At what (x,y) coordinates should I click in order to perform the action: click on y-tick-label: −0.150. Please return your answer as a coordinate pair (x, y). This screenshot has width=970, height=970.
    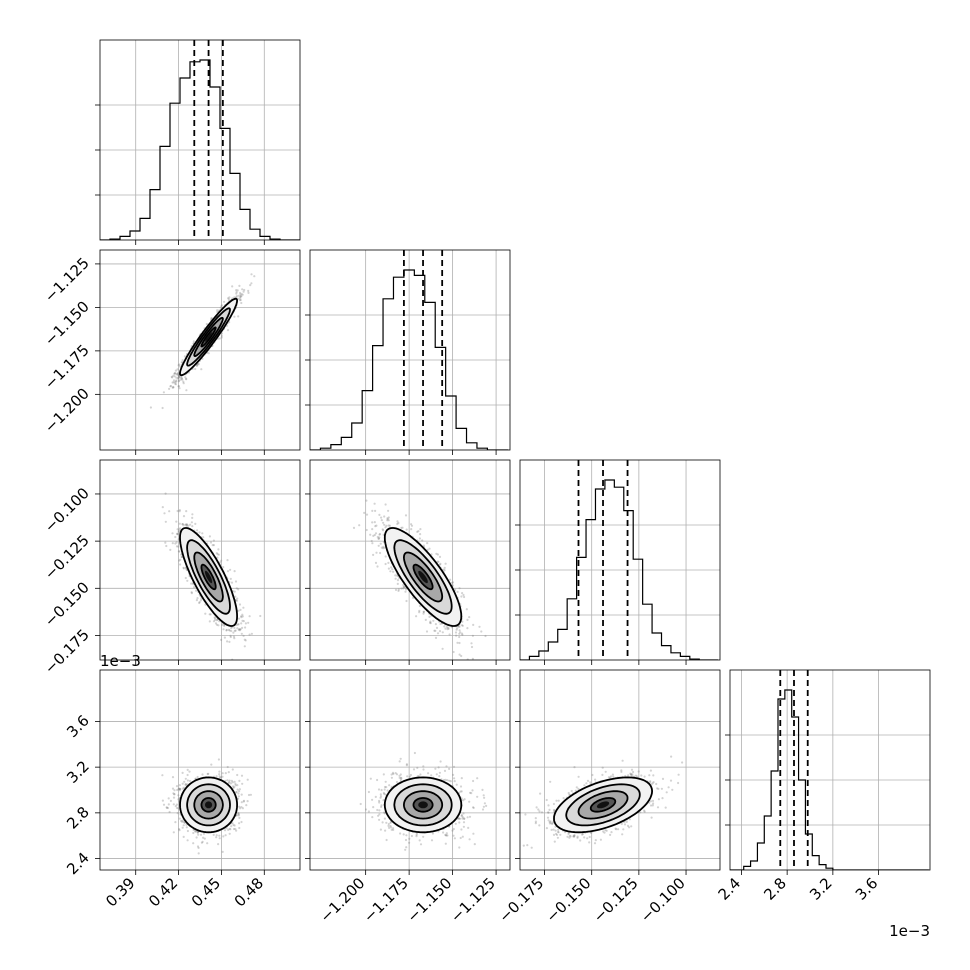
    Looking at the image, I should click on (67, 604).